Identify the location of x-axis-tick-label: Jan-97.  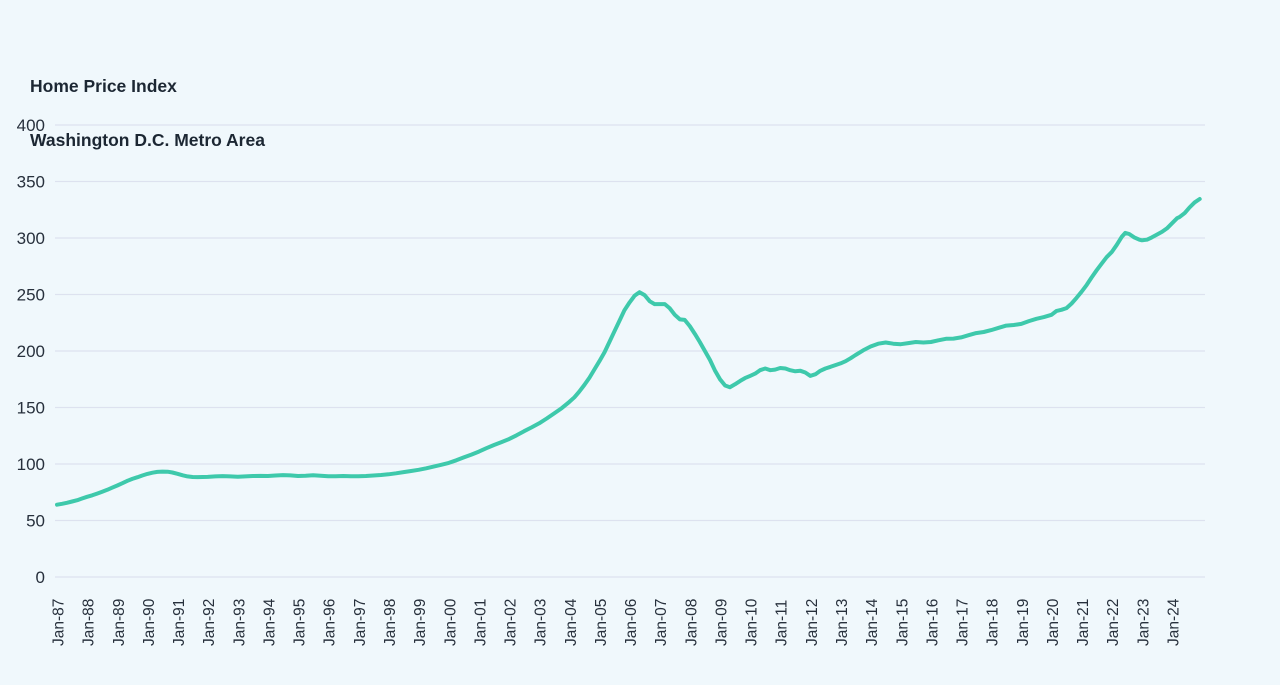
(360, 622).